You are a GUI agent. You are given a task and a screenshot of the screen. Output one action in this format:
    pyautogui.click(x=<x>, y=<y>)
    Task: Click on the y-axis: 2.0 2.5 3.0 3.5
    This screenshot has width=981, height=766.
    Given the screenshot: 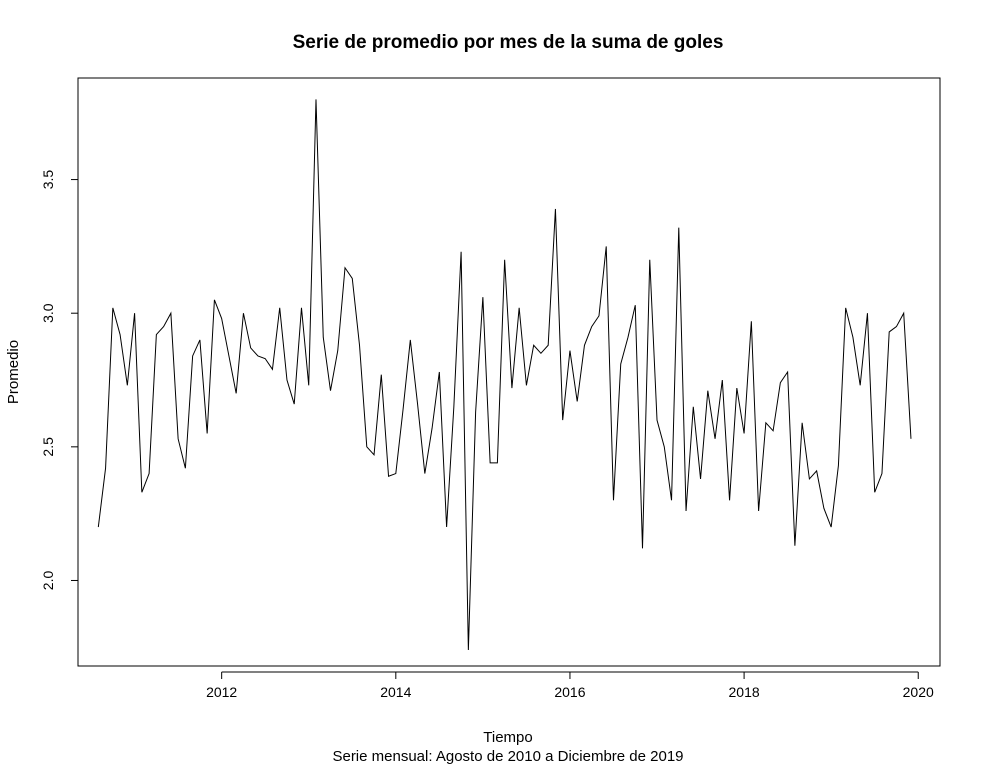 What is the action you would take?
    pyautogui.click(x=59, y=380)
    